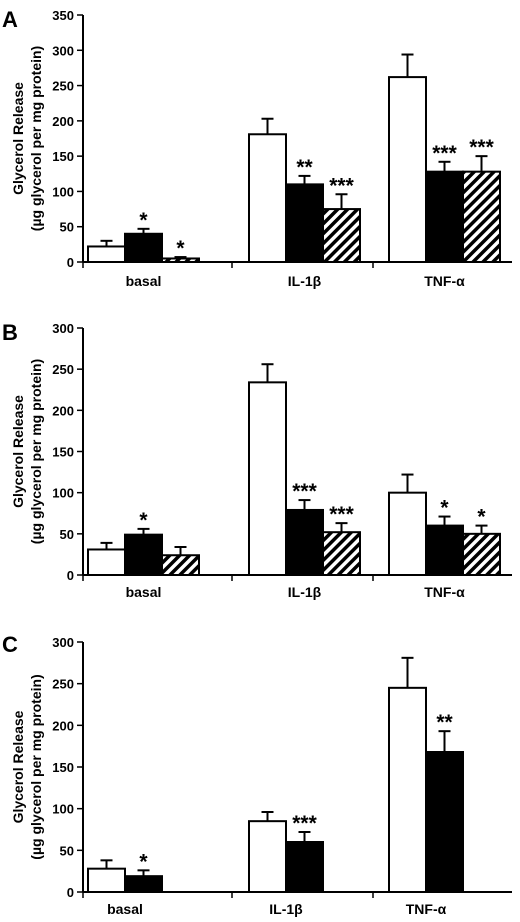 This screenshot has height=922, width=520. Describe the element at coordinates (10, 644) in the screenshot. I see `panel-letter: C` at that location.